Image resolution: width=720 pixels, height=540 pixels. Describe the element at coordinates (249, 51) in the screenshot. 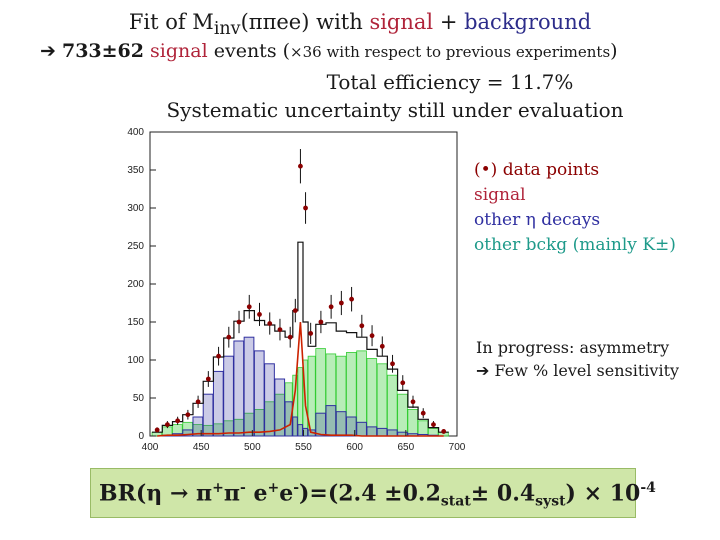

I see `events-label: events (` at that location.